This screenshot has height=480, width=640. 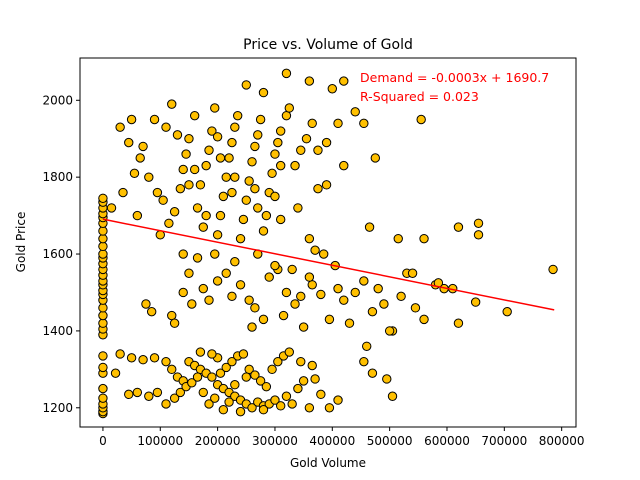 What do you see at coordinates (218, 441) in the screenshot?
I see `x-tick-label: 200000` at bounding box center [218, 441].